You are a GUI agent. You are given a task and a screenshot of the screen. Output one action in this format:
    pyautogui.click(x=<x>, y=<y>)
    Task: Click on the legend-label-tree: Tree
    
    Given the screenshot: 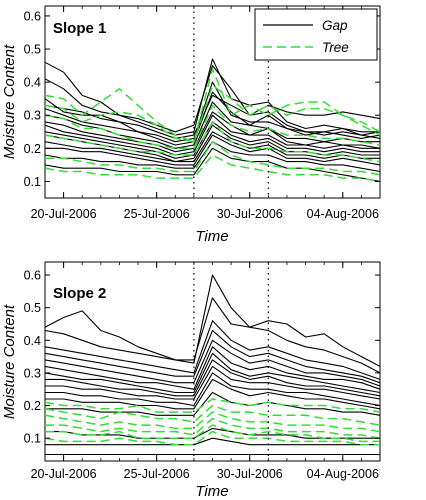 What is the action you would take?
    pyautogui.click(x=335, y=47)
    